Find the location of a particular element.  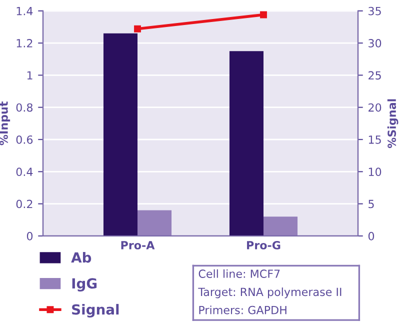

y2-tick-label: 30 is located at coordinates (375, 43).